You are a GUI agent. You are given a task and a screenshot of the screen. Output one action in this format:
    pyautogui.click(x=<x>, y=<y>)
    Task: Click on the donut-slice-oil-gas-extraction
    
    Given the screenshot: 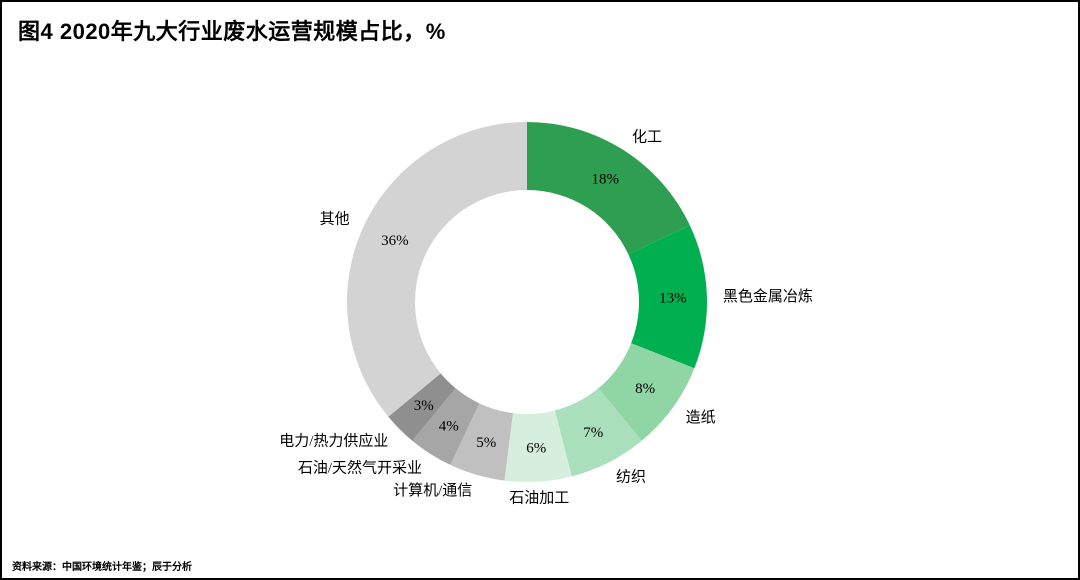 What is the action you would take?
    pyautogui.click(x=446, y=426)
    